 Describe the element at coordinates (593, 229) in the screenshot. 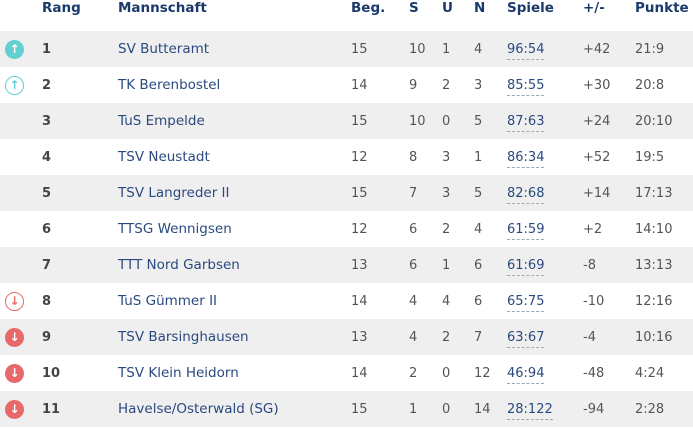

I see `difference: +2` at that location.